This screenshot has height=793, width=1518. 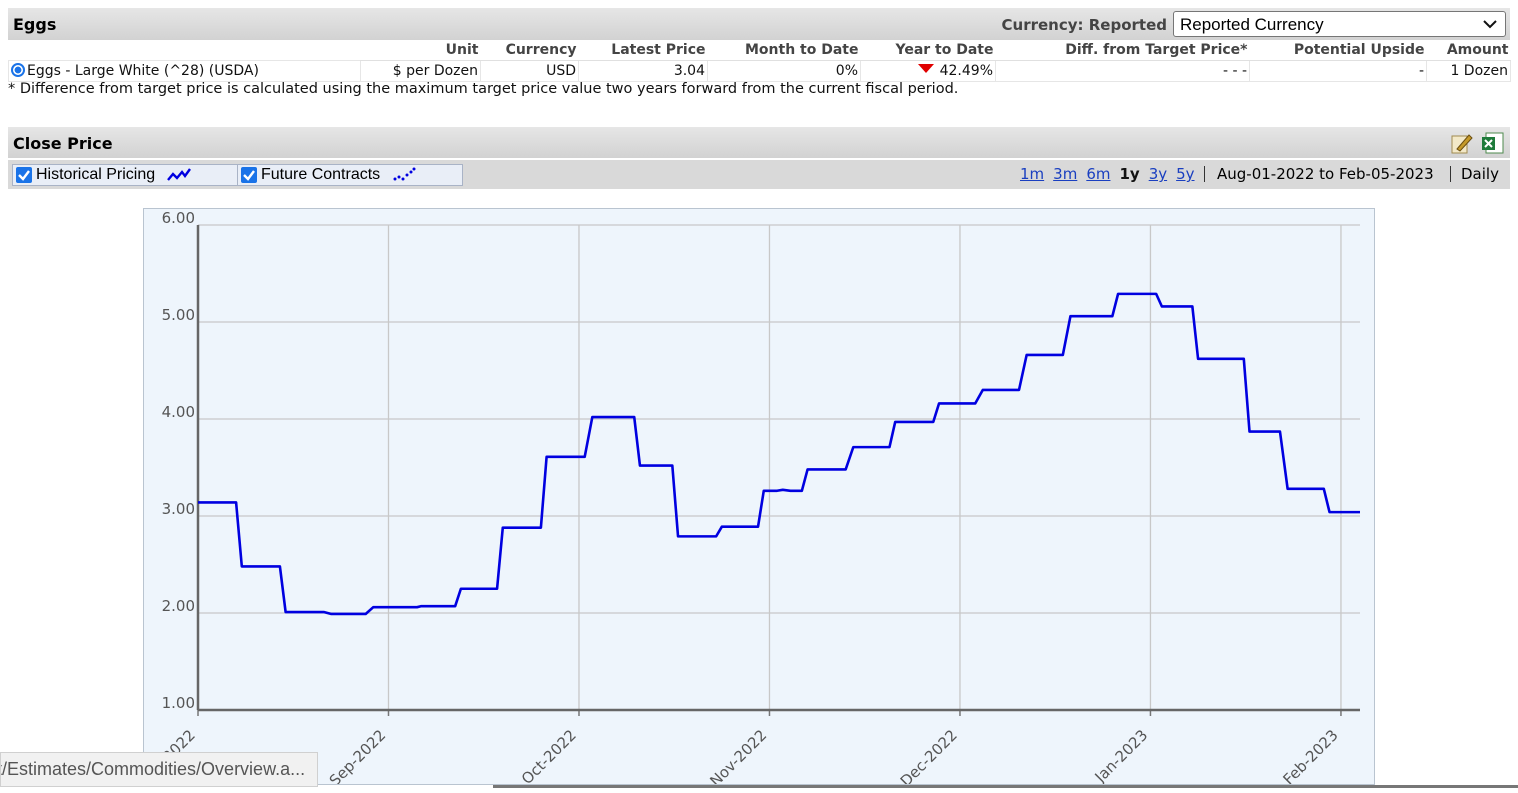 What do you see at coordinates (529, 71) in the screenshot?
I see `cell: USD` at bounding box center [529, 71].